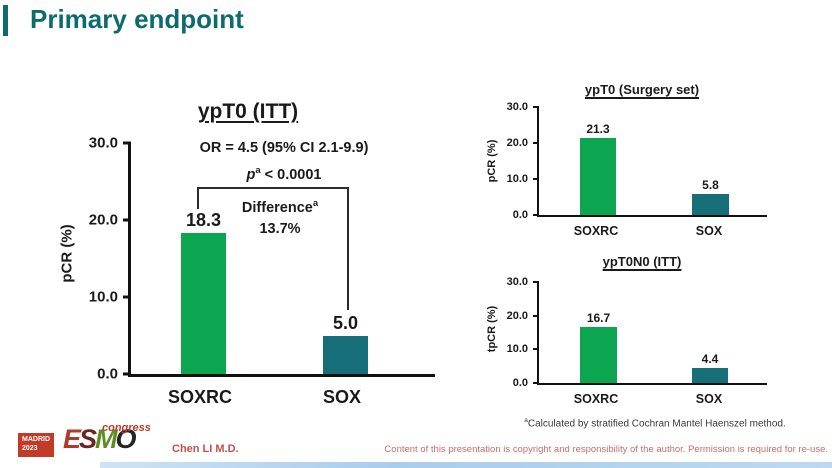 The height and width of the screenshot is (468, 832). Describe the element at coordinates (637, 161) in the screenshot. I see `plot-area: 30.0 20.0 10.0 0.0 21.3 5.8` at that location.